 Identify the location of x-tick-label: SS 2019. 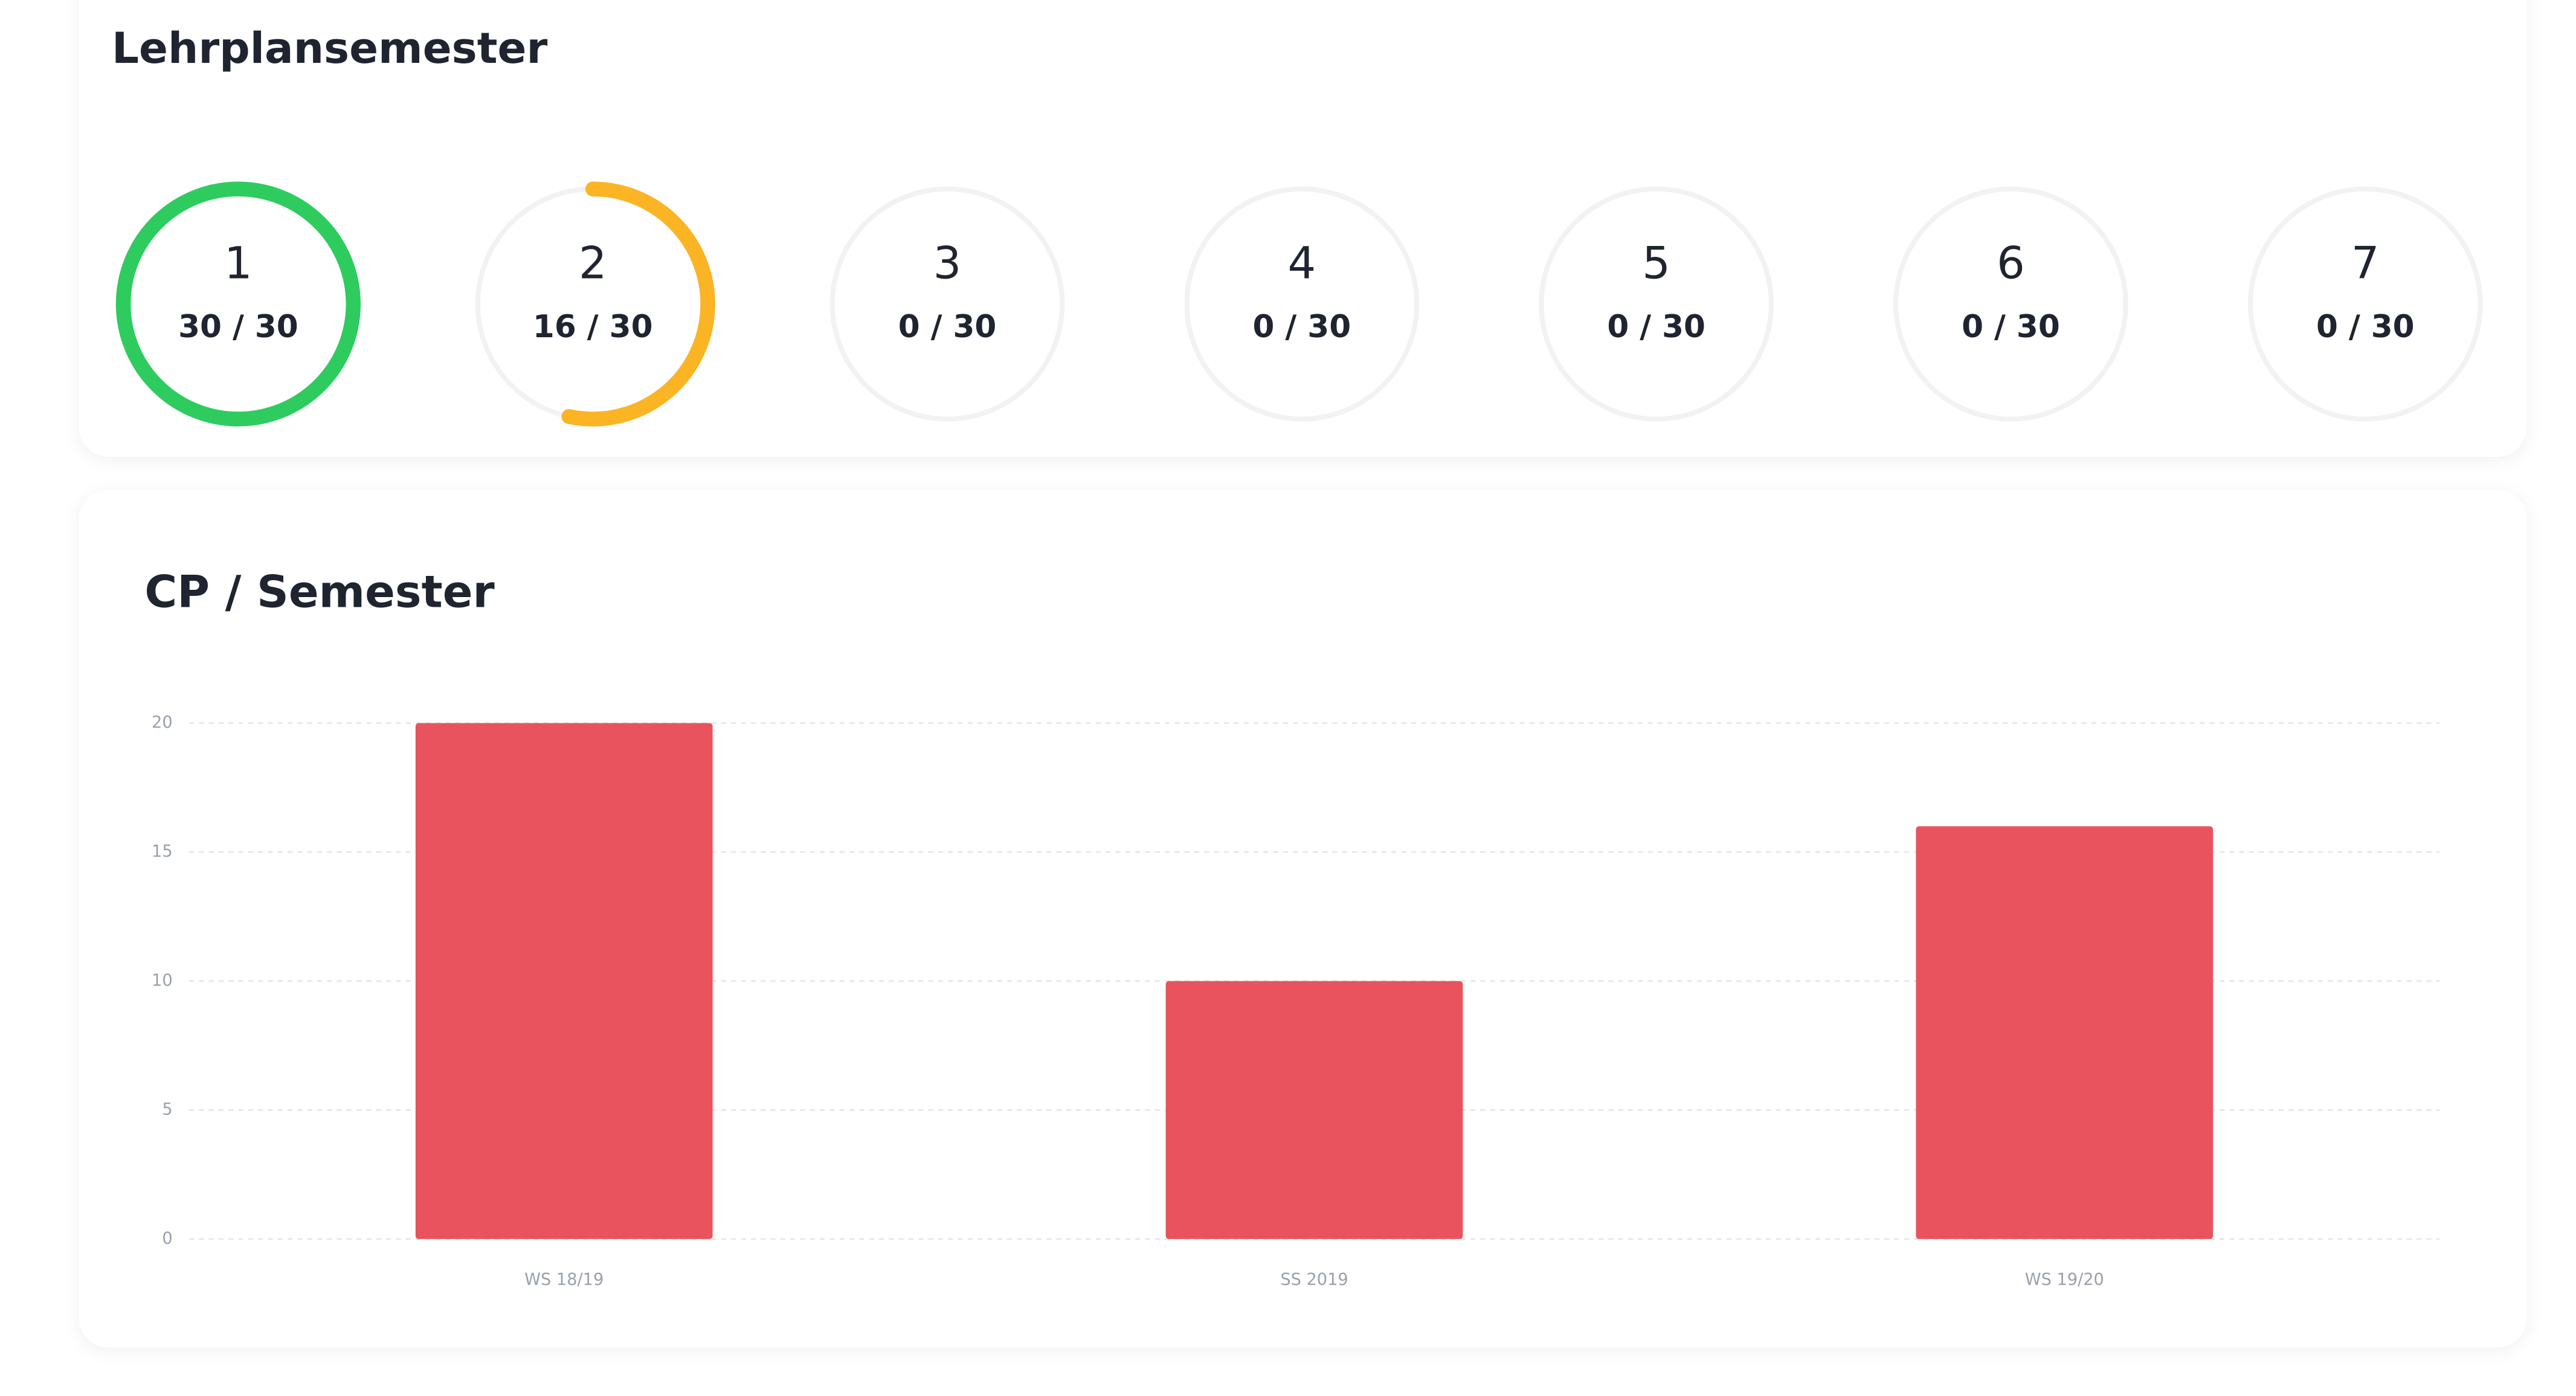
(1314, 1280).